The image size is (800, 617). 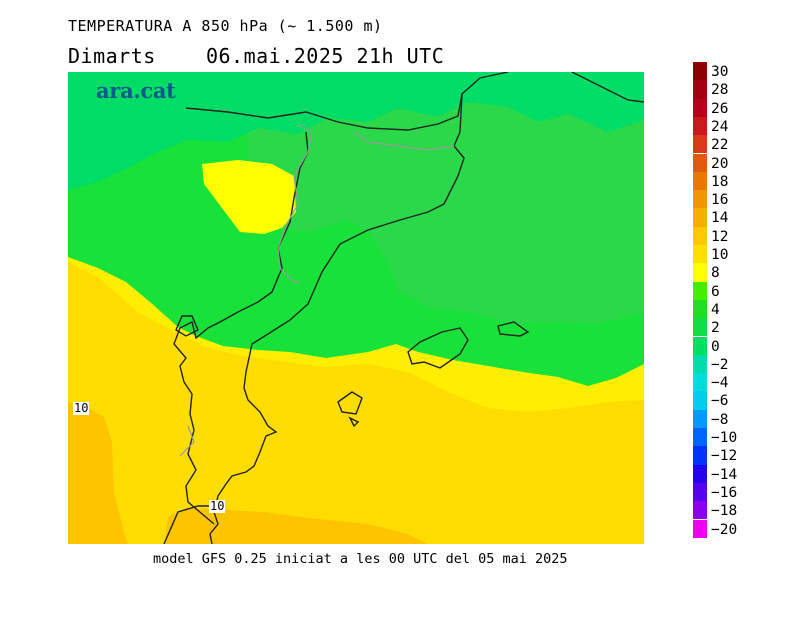 What do you see at coordinates (724, 438) in the screenshot?
I see `legend-tick-label: −10` at bounding box center [724, 438].